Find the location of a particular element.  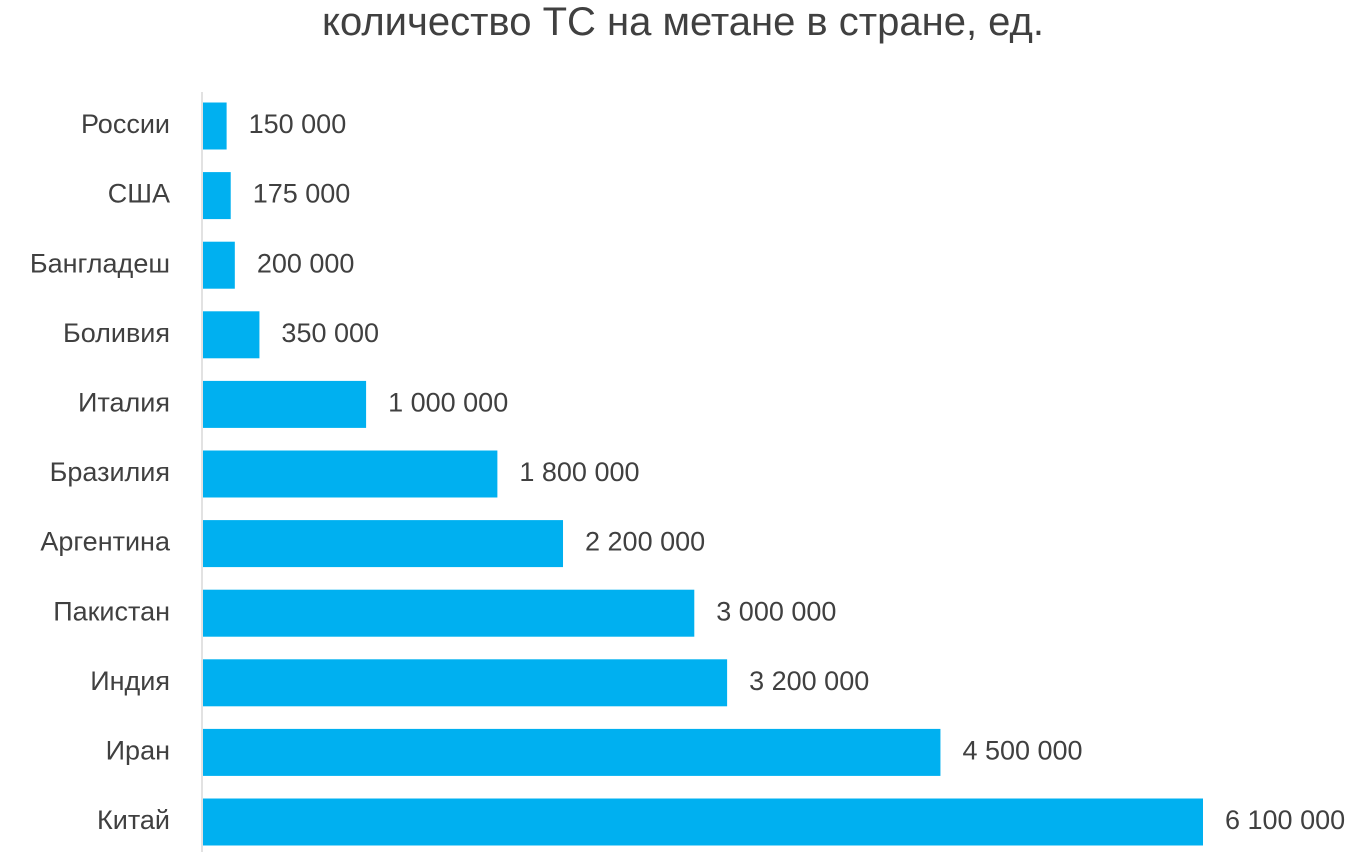

category-label-item-3: Бангладеш is located at coordinates (100, 263).